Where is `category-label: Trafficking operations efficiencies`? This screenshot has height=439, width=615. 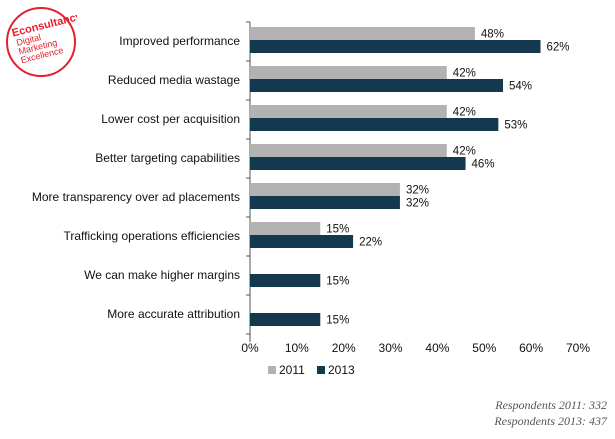 category-label: Trafficking operations efficiencies is located at coordinates (151, 236).